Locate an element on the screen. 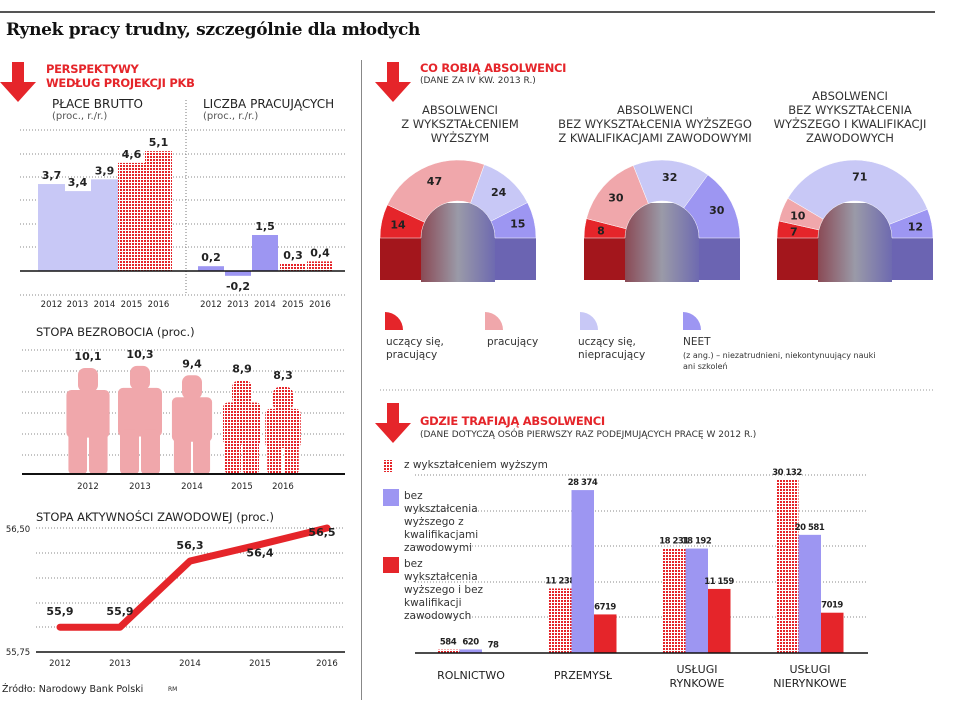  left-heading: PERSPEKTYWY WEDŁUG PROJEKCJI PKB is located at coordinates (120, 76).